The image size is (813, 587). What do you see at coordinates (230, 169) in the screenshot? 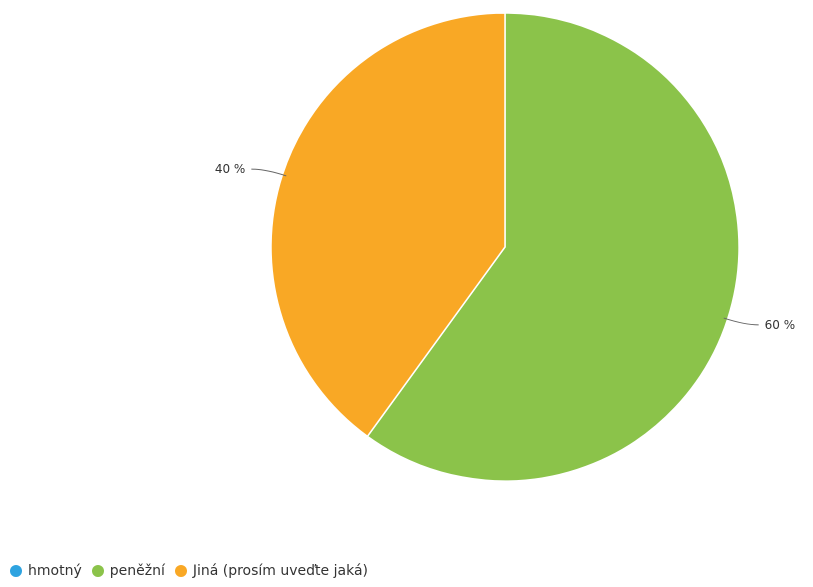
I see `data-label-2: 40 %` at bounding box center [230, 169].